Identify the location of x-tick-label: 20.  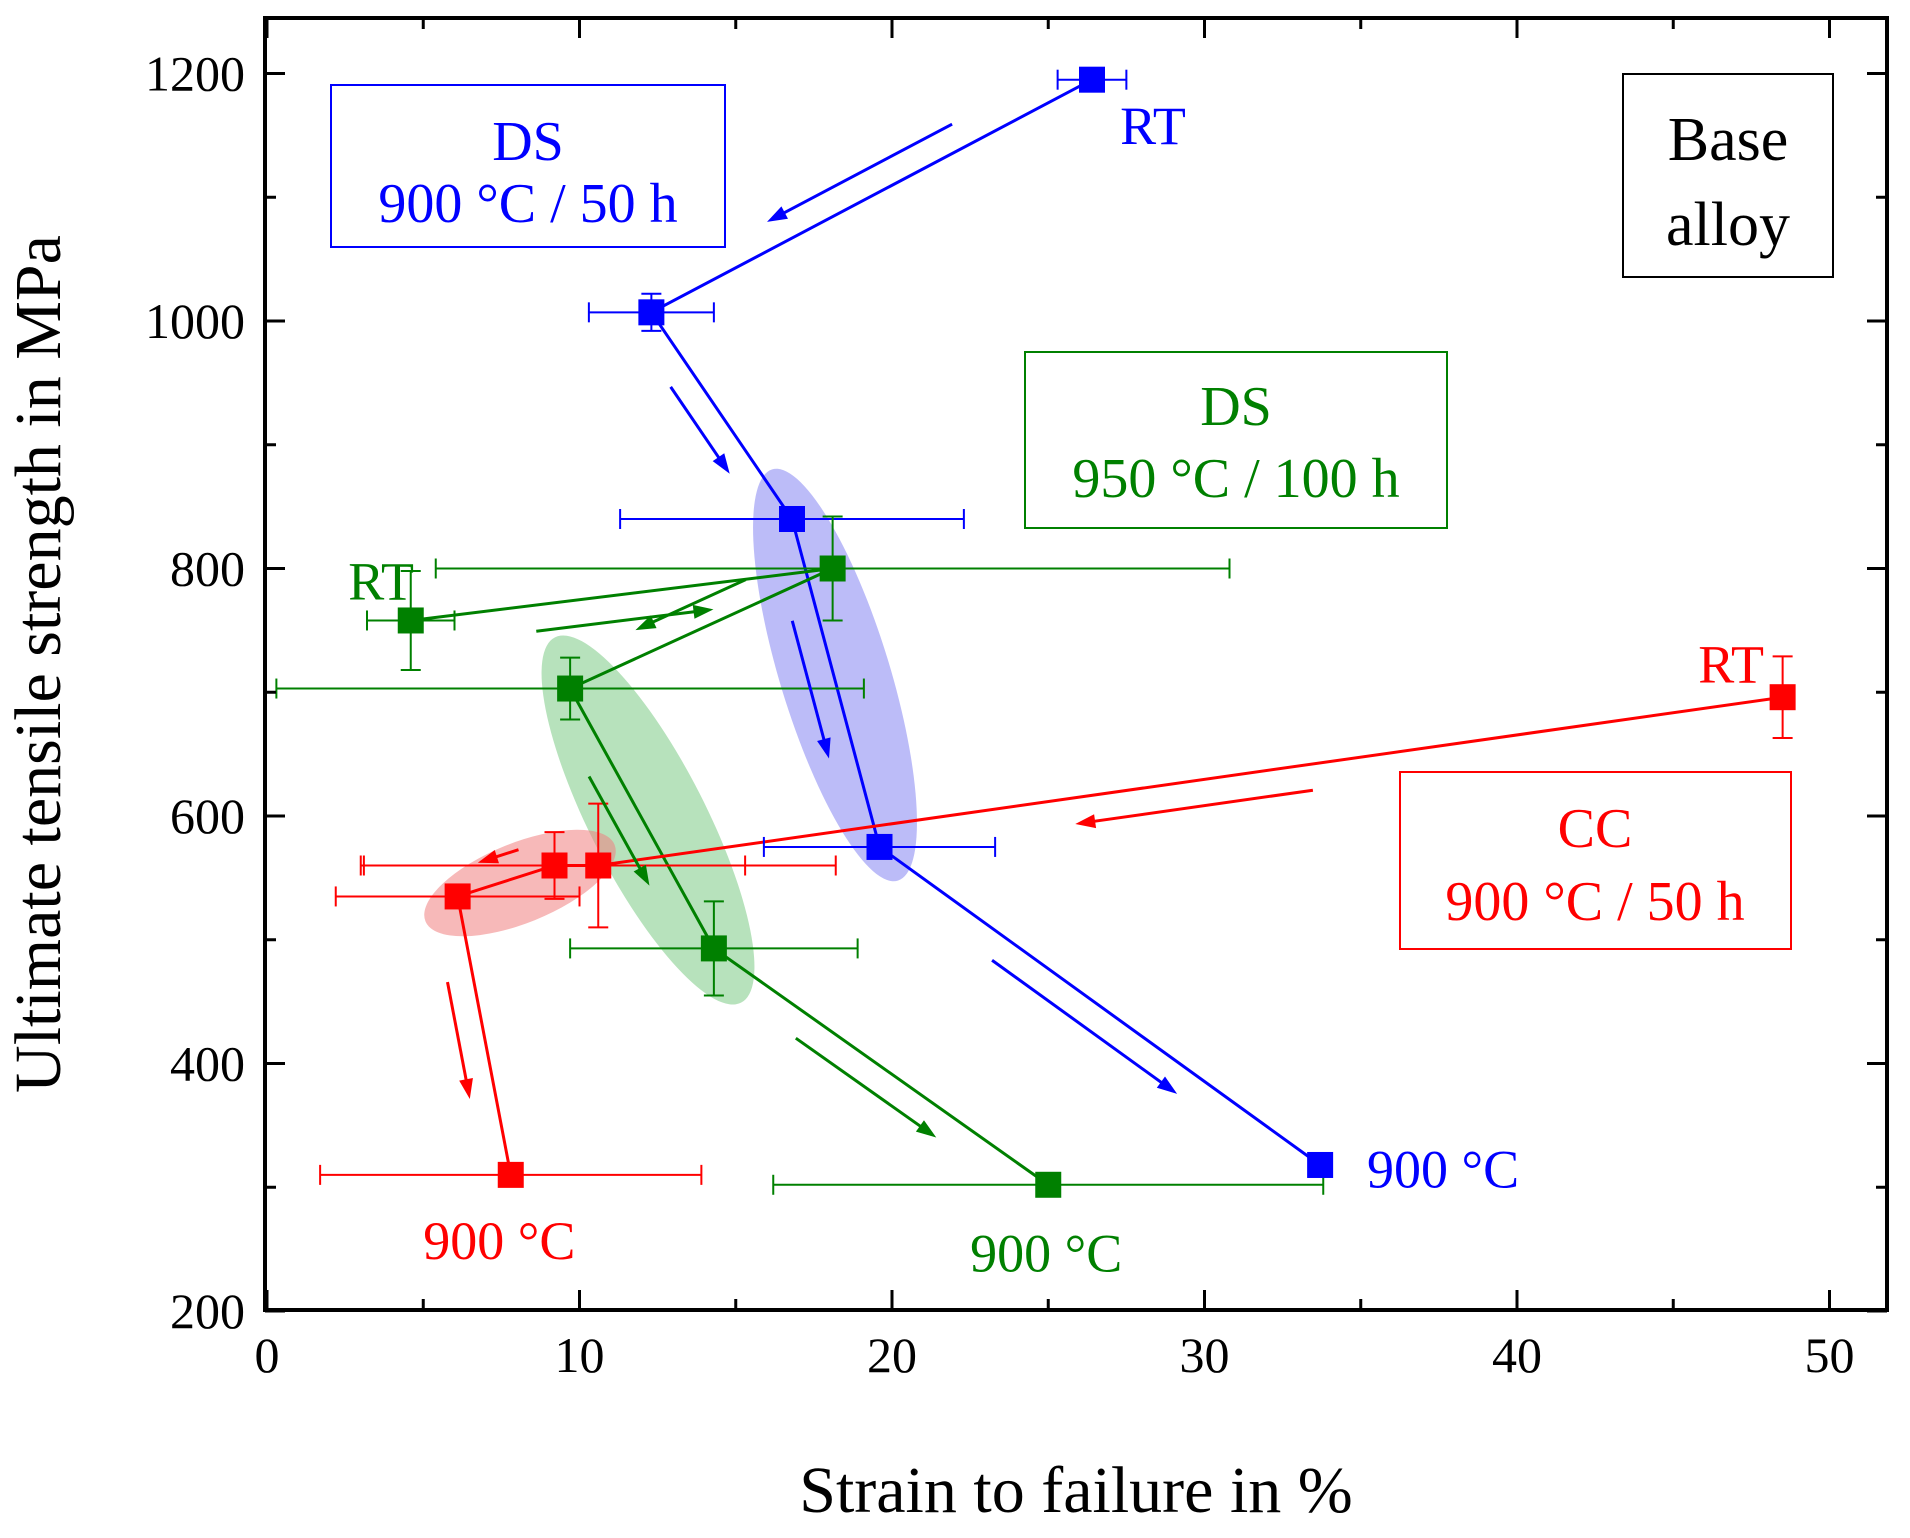
(892, 1355).